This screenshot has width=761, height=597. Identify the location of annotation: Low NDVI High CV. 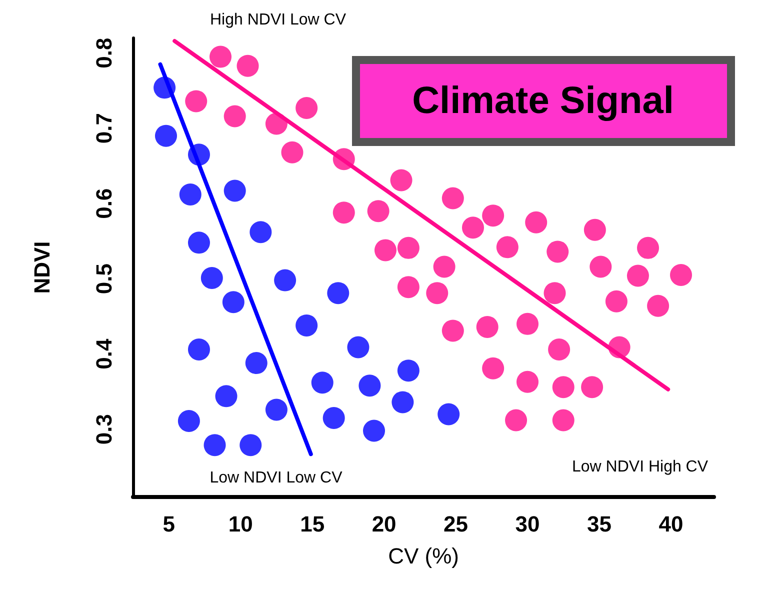
(640, 467).